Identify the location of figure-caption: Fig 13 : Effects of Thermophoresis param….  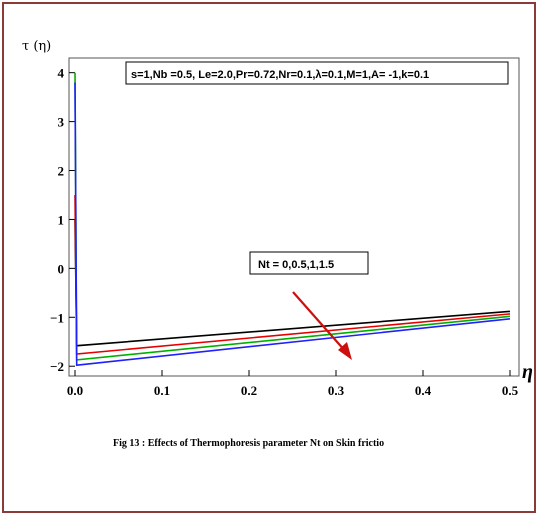
(248, 443).